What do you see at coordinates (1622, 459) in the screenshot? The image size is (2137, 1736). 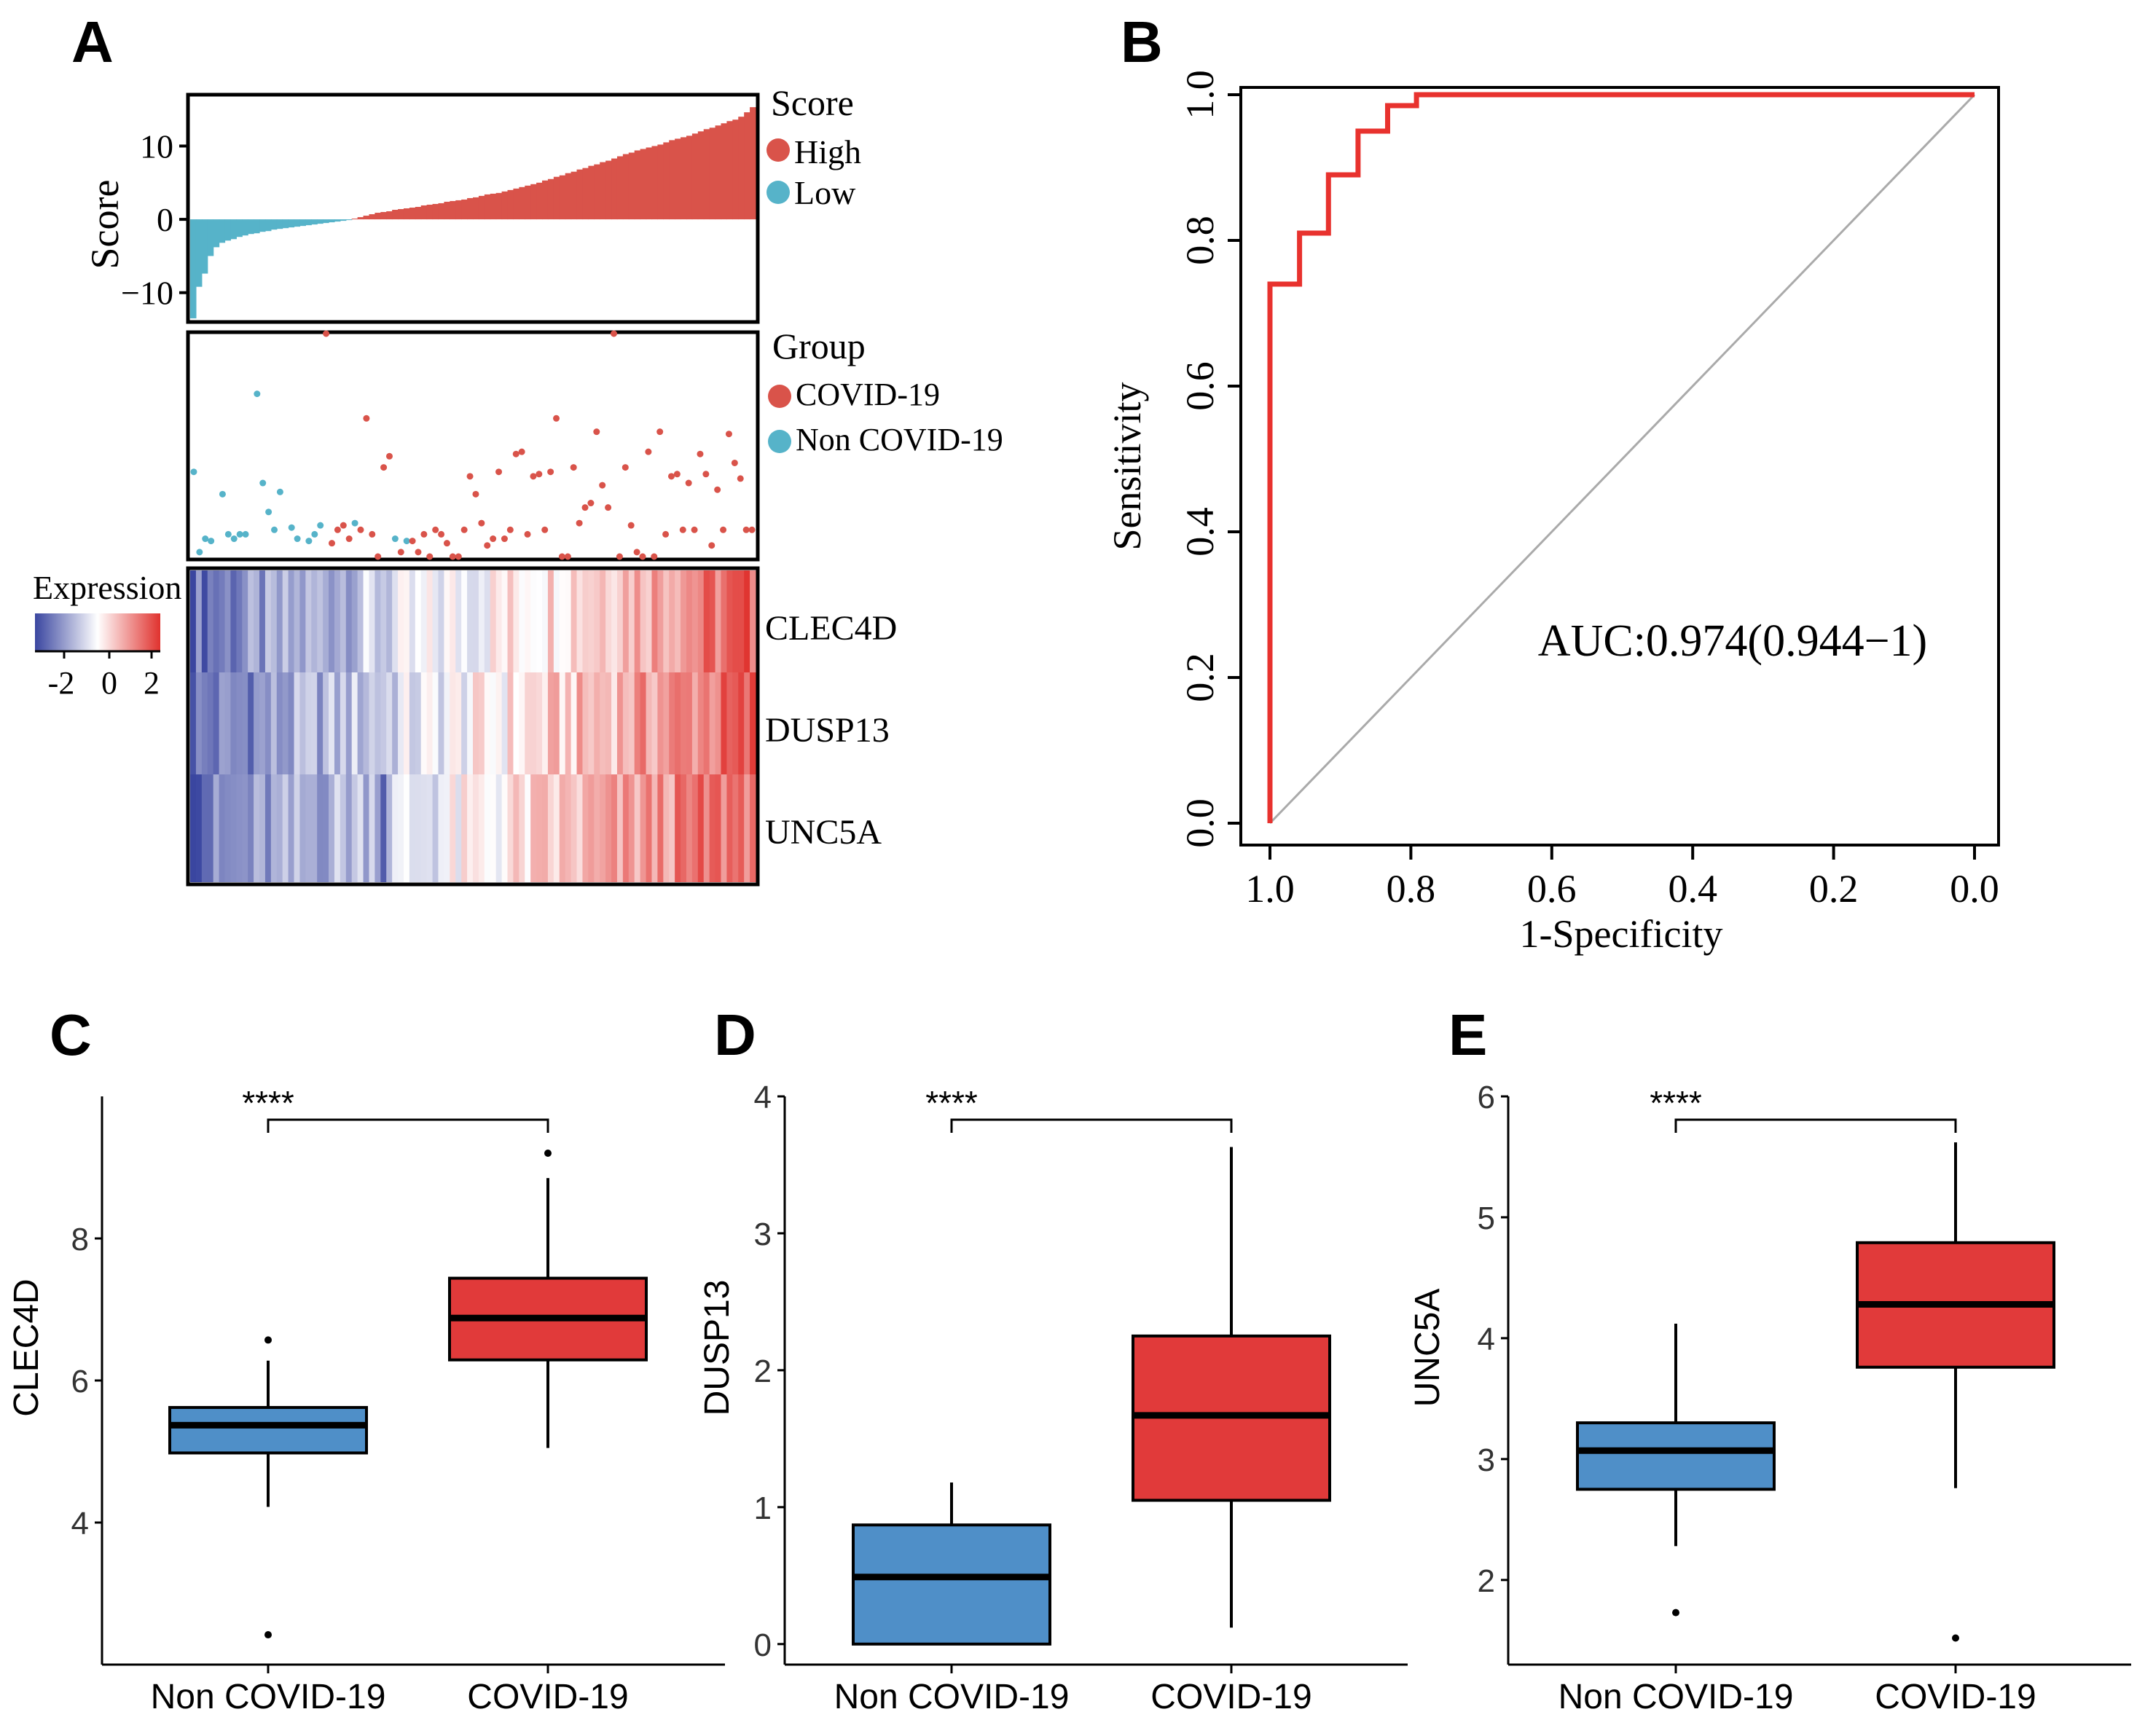 I see `roc-diagonal-reference` at bounding box center [1622, 459].